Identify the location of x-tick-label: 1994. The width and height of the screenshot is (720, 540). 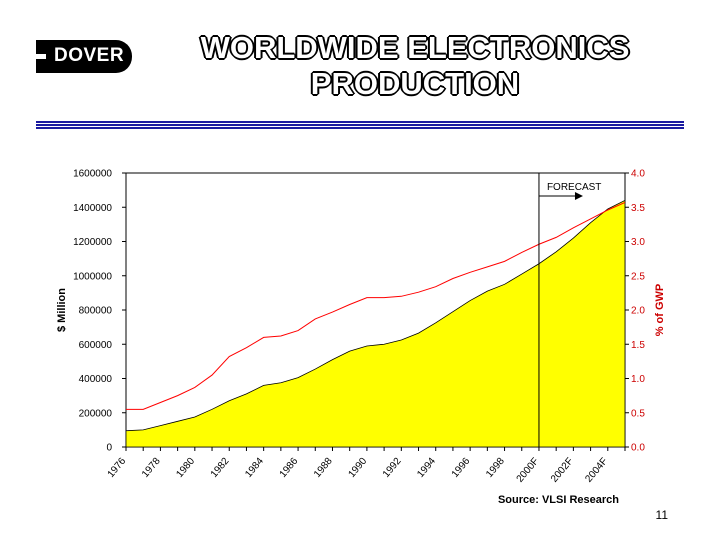
(426, 468).